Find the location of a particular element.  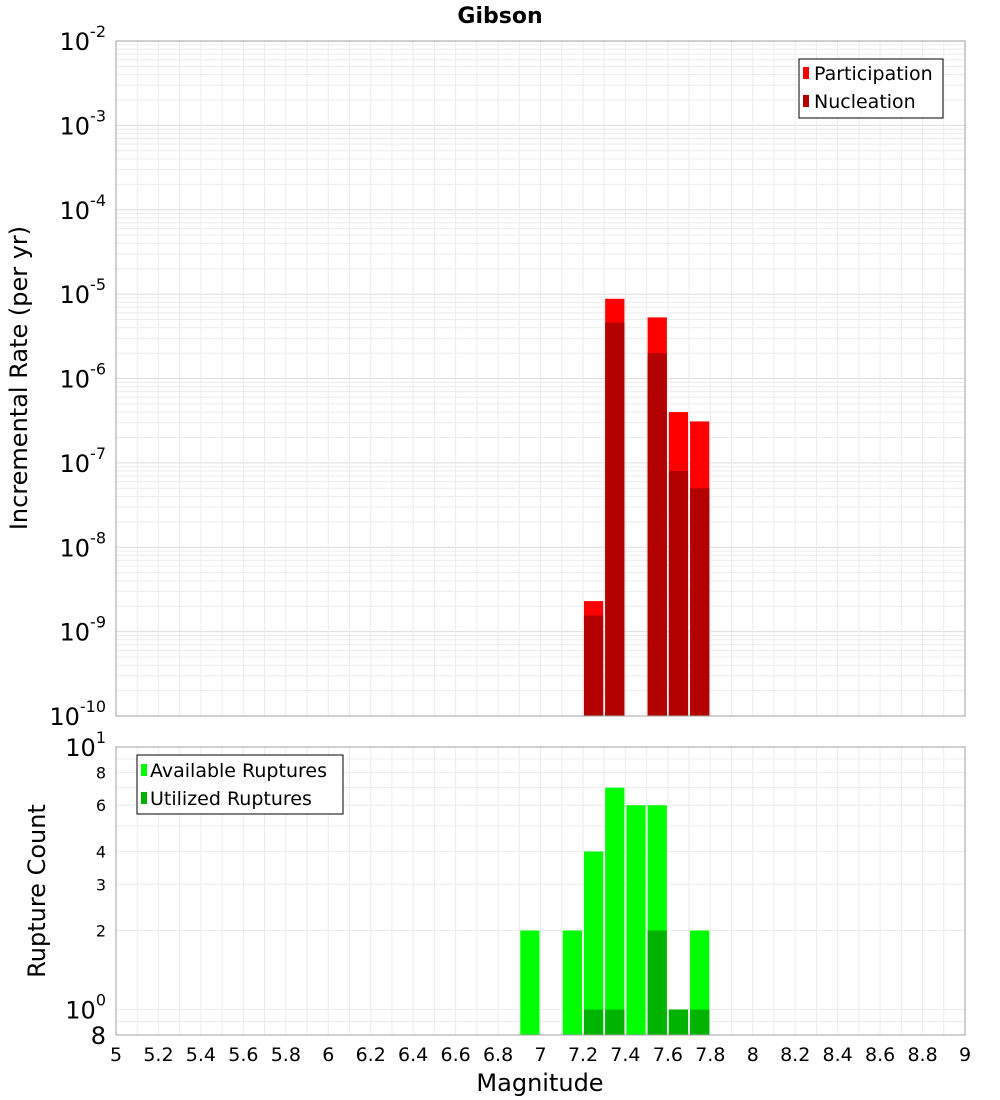

rate-y-tick-label: 10⁻⁶ is located at coordinates (83, 377).